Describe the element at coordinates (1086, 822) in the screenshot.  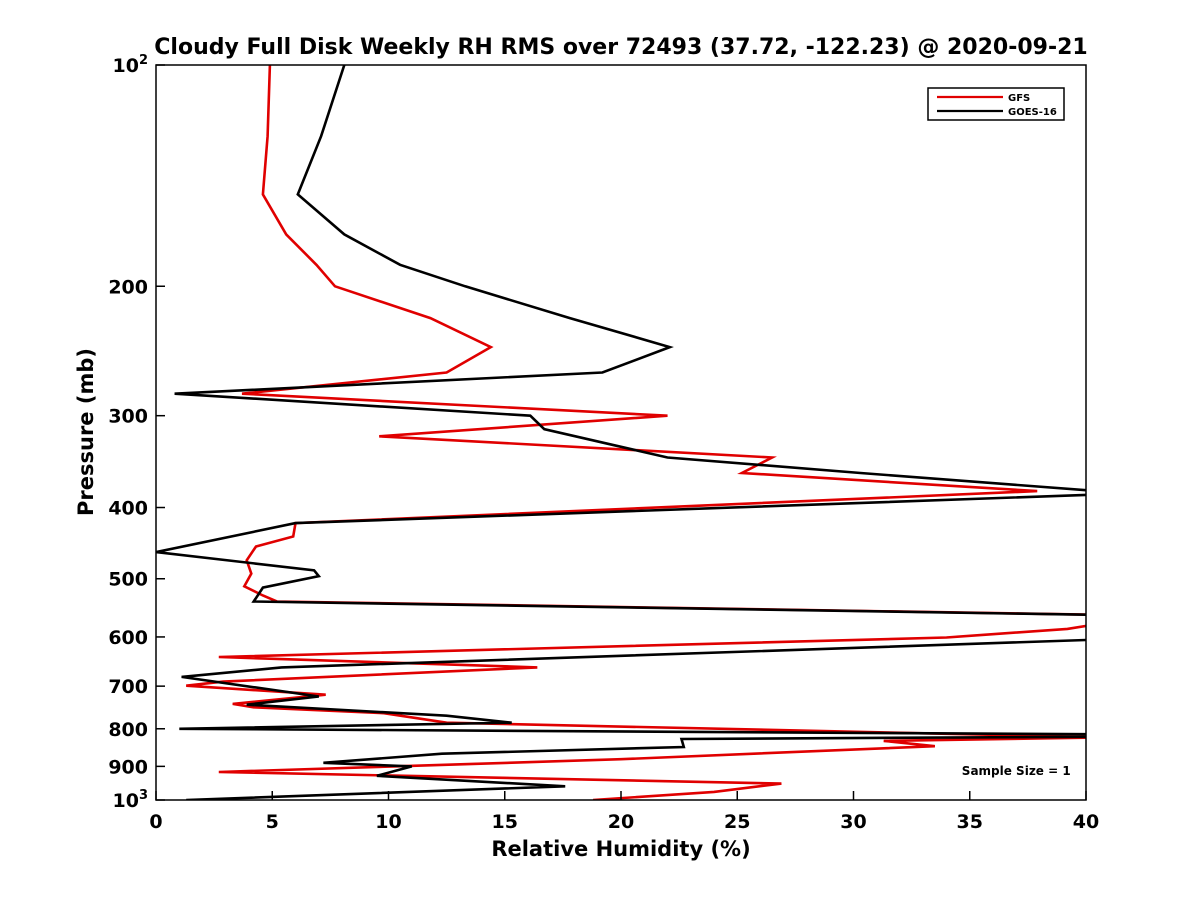
I see `x-tick-label: 40` at that location.